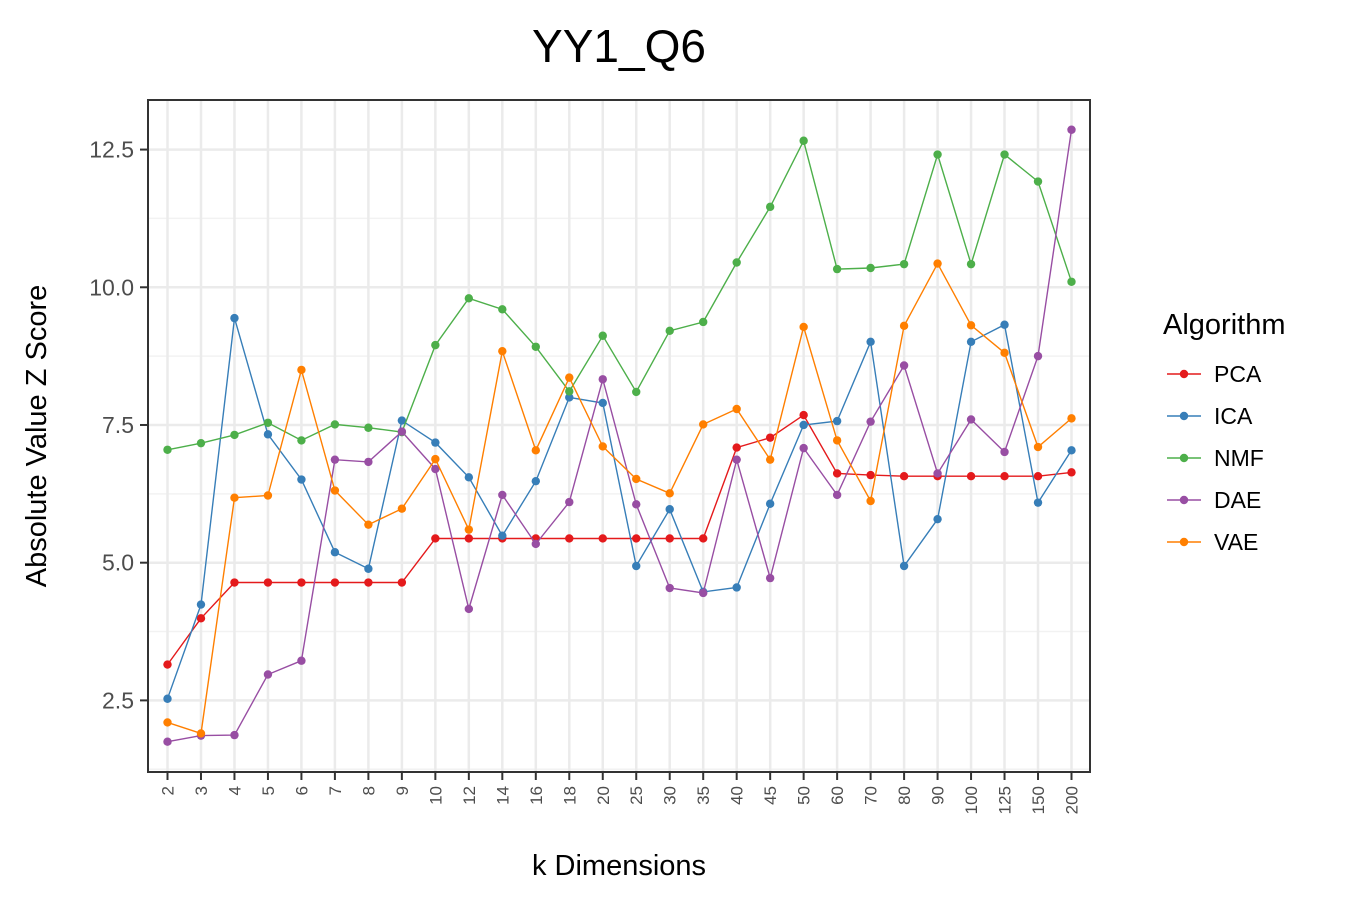 The width and height of the screenshot is (1350, 900). What do you see at coordinates (1212, 542) in the screenshot?
I see `legend-item-vae: VAE` at bounding box center [1212, 542].